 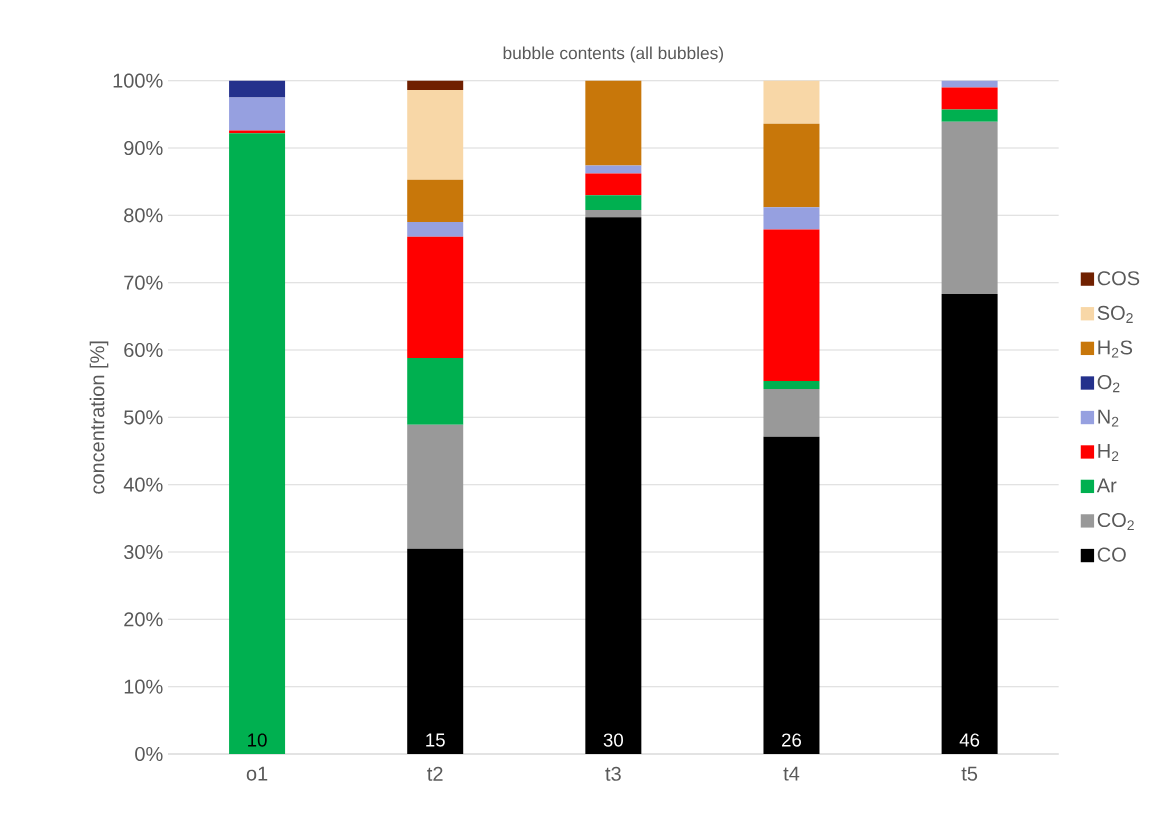 What do you see at coordinates (969, 773) in the screenshot?
I see `x-tick-label: t5` at bounding box center [969, 773].